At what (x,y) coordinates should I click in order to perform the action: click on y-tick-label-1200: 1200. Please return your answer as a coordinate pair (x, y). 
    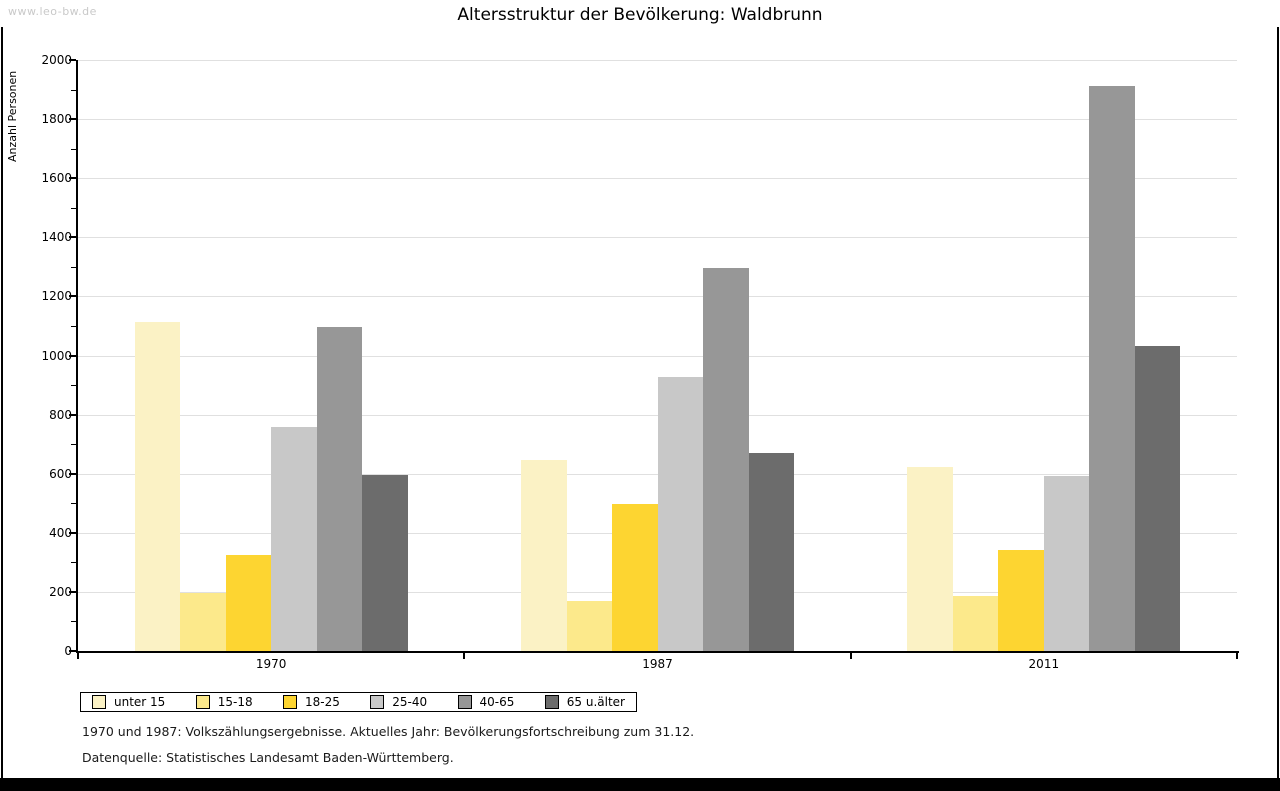
    Looking at the image, I should click on (56, 296).